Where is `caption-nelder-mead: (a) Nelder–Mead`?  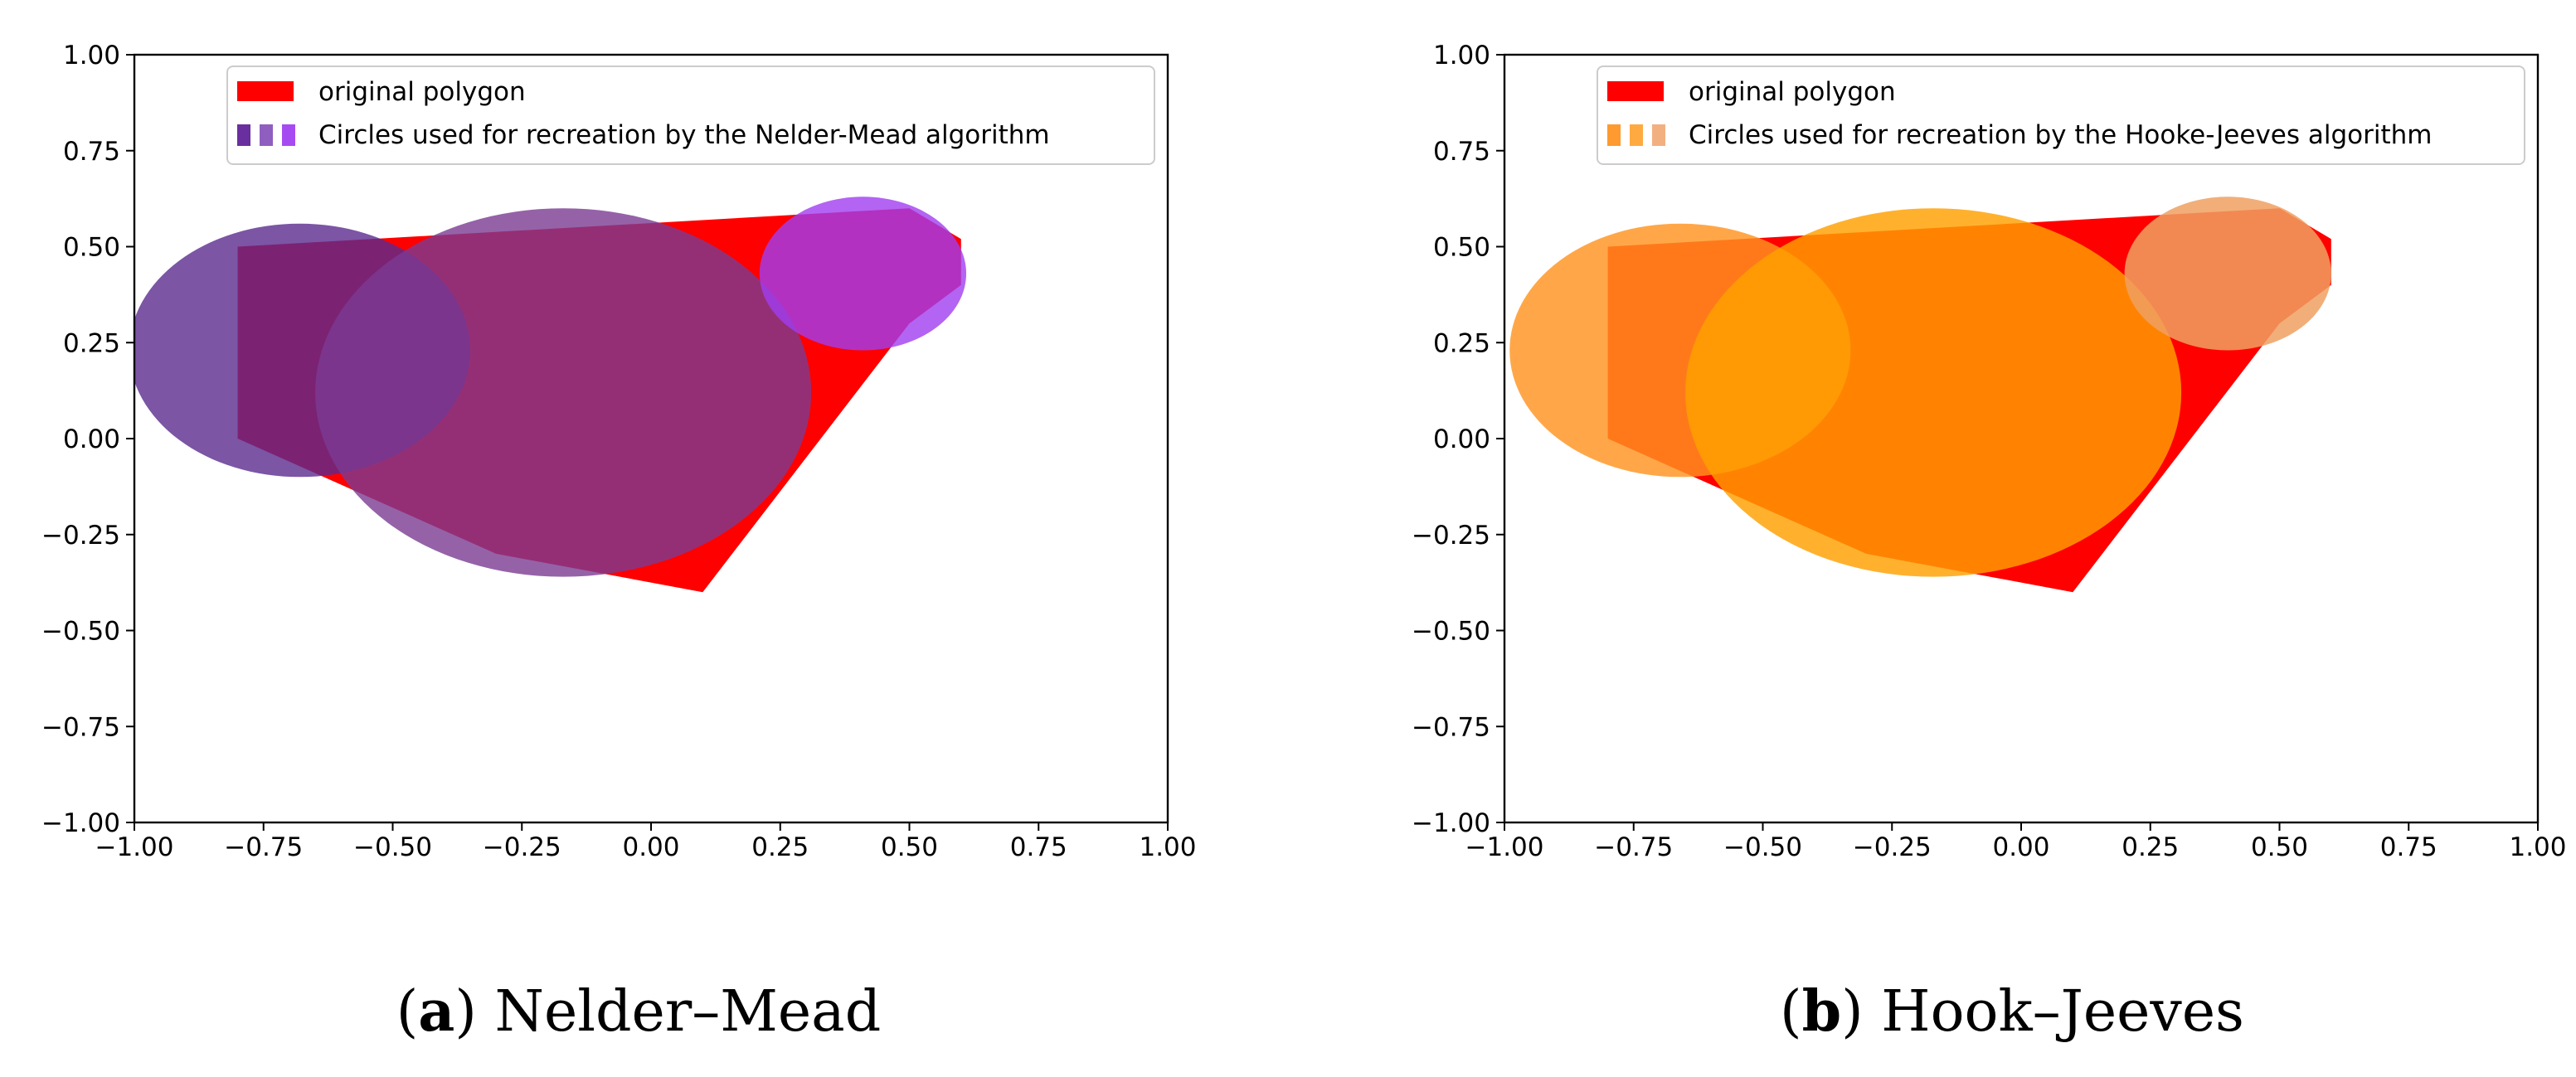 caption-nelder-mead: (a) Nelder–Mead is located at coordinates (639, 1011).